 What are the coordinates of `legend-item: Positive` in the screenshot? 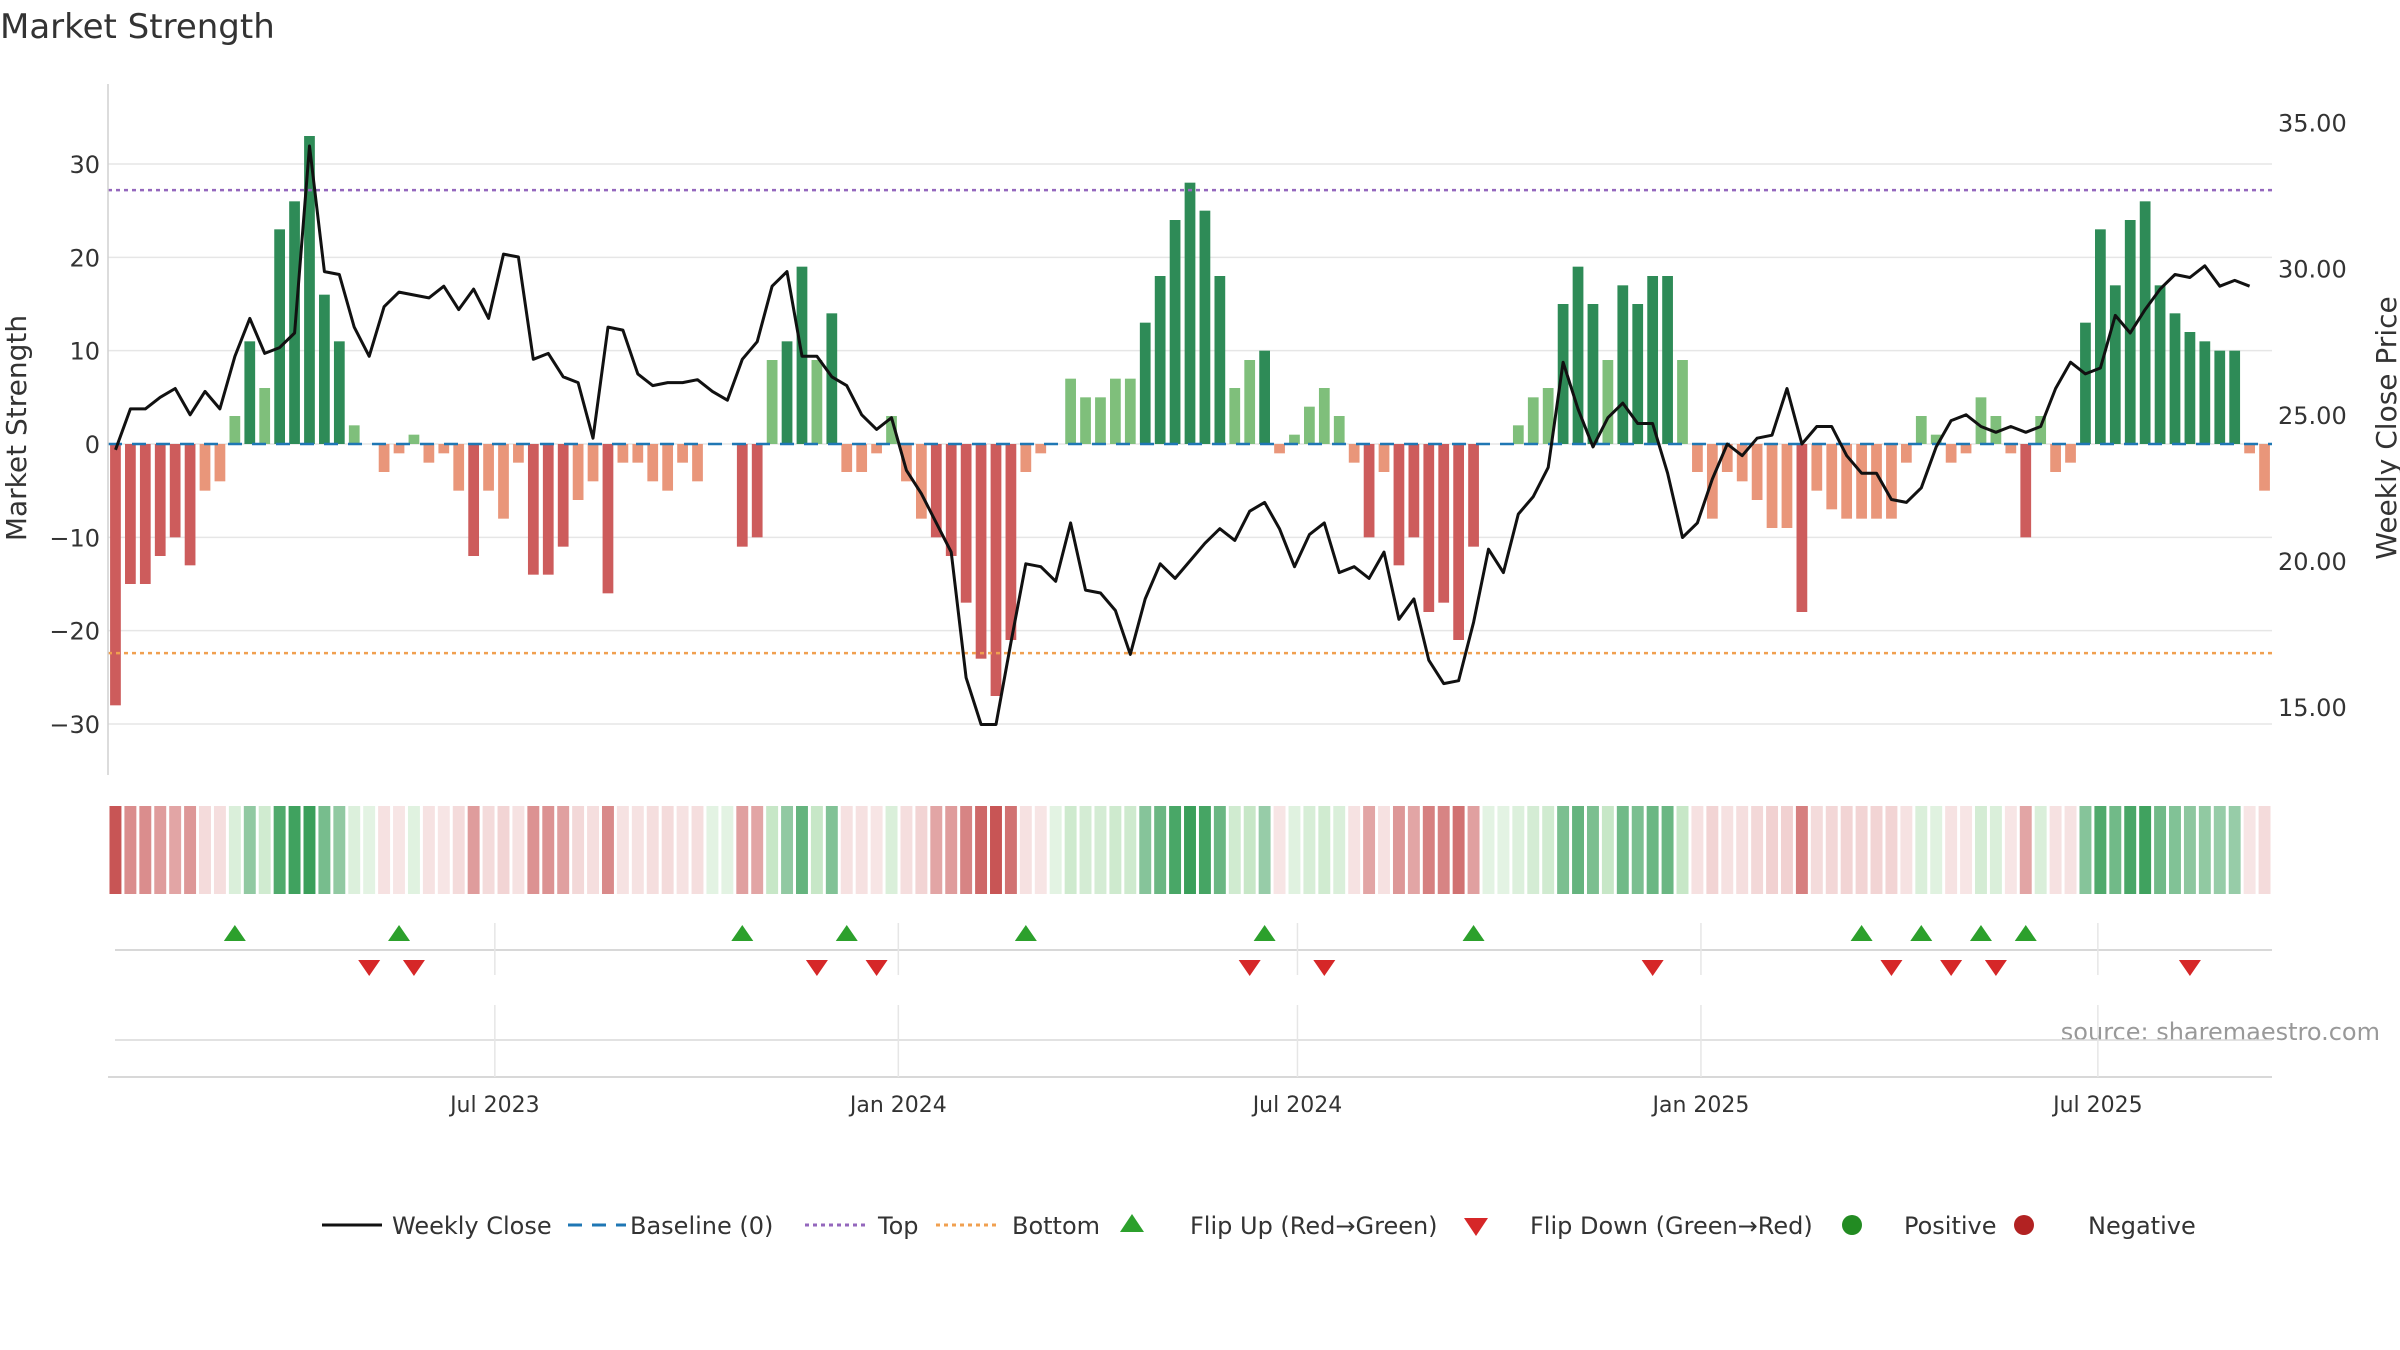 It's located at (1919, 1226).